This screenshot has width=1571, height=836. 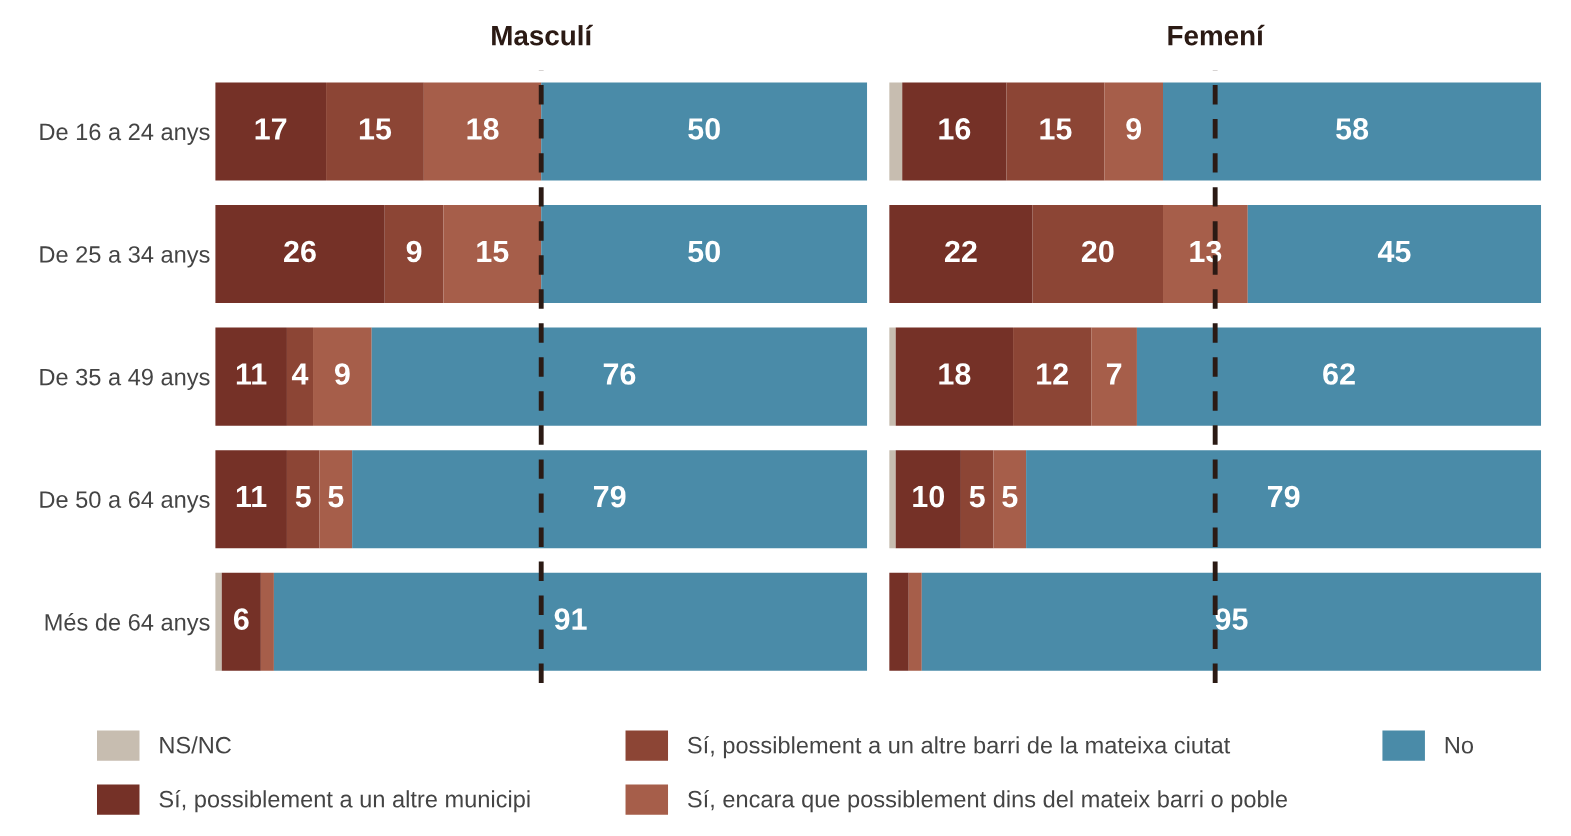 I want to click on y-tick-label: De 35 a 49 anys, so click(x=125, y=379).